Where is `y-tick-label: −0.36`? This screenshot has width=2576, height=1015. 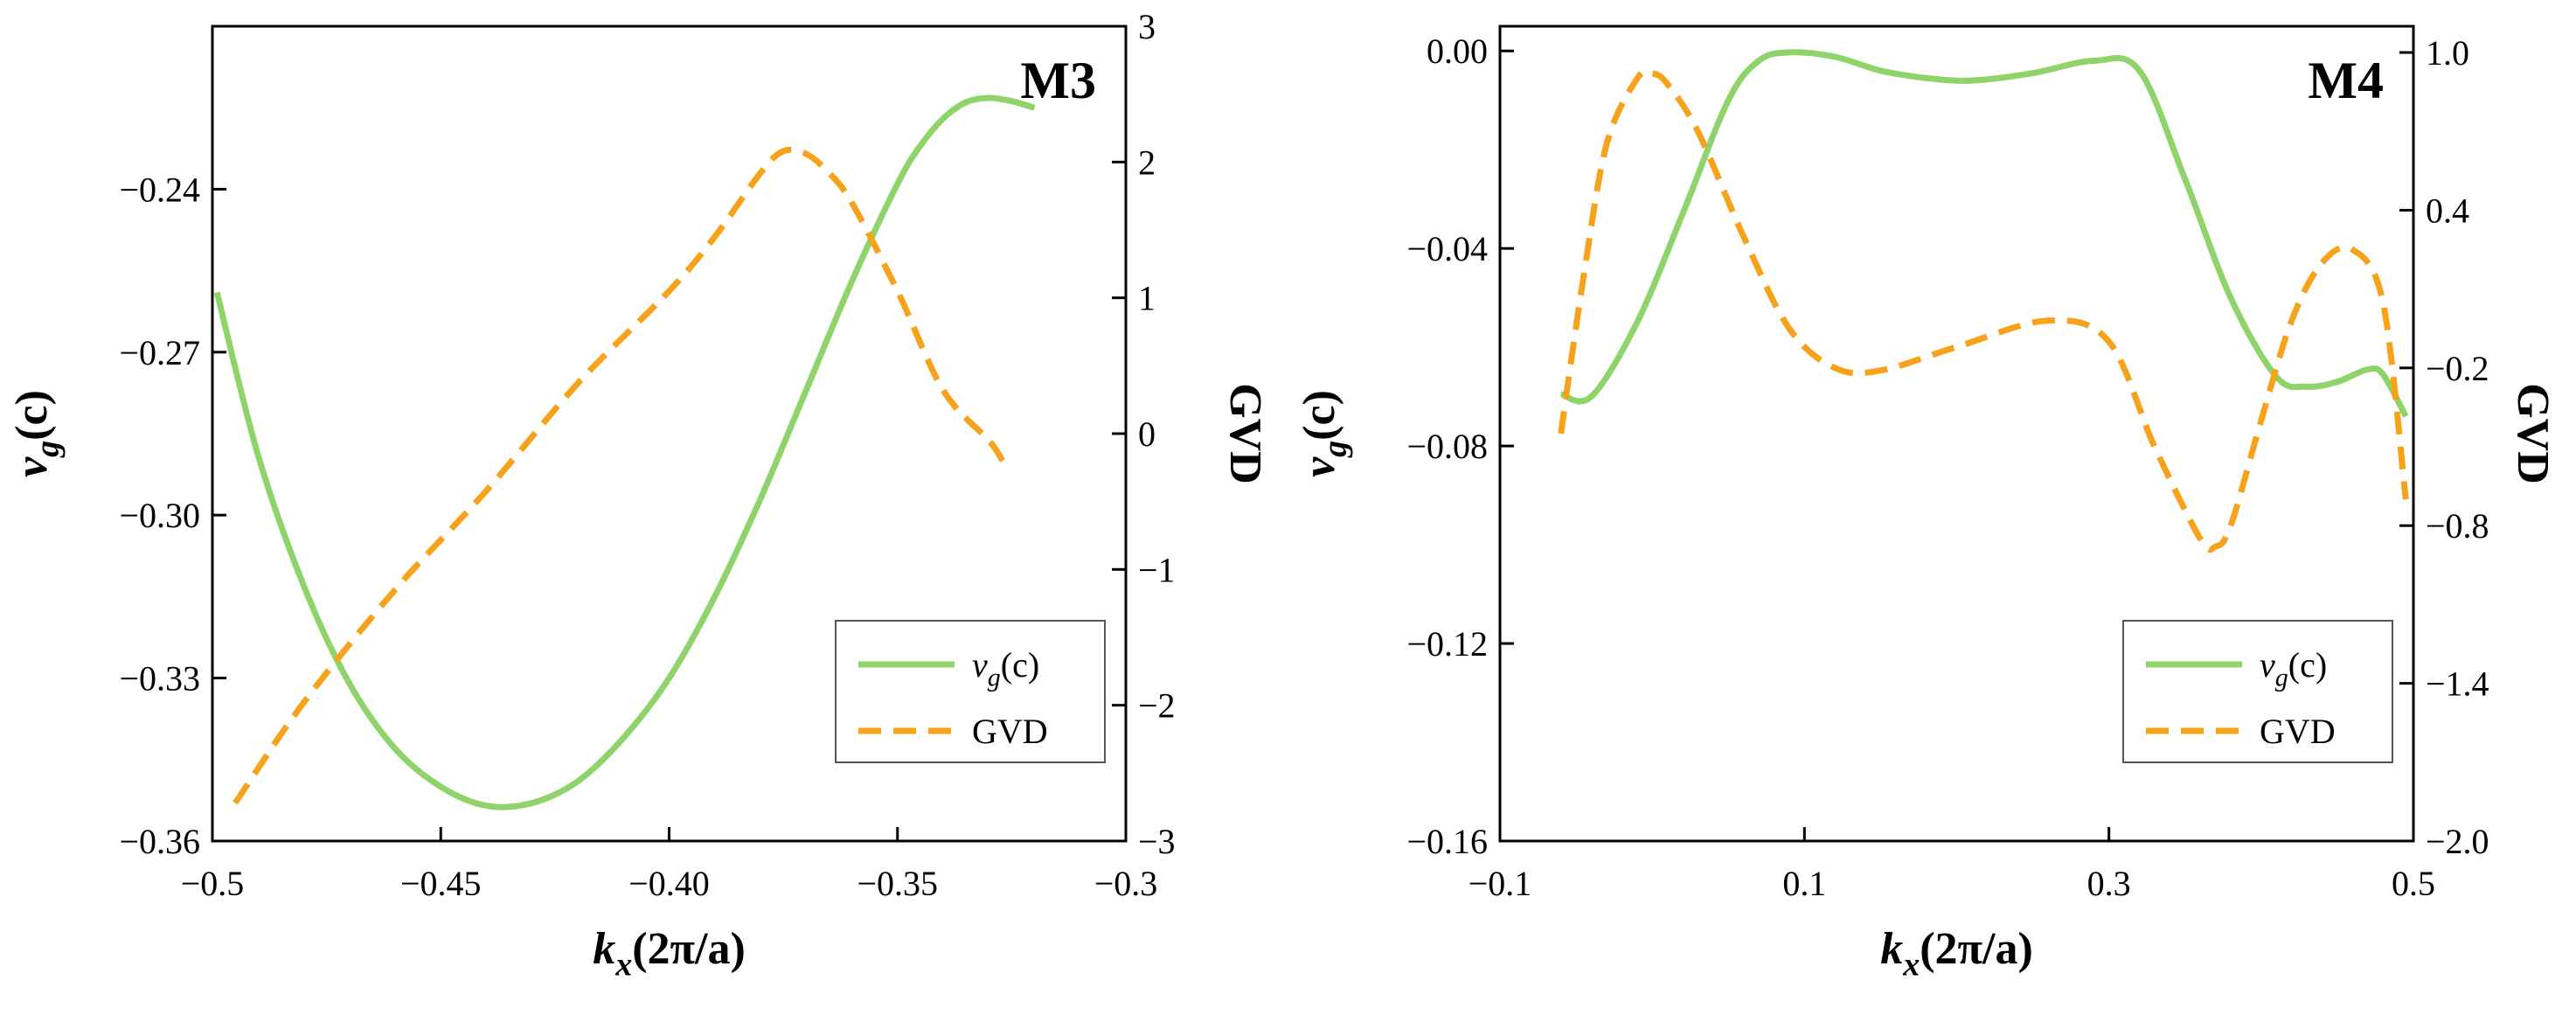
y-tick-label: −0.36 is located at coordinates (159, 841).